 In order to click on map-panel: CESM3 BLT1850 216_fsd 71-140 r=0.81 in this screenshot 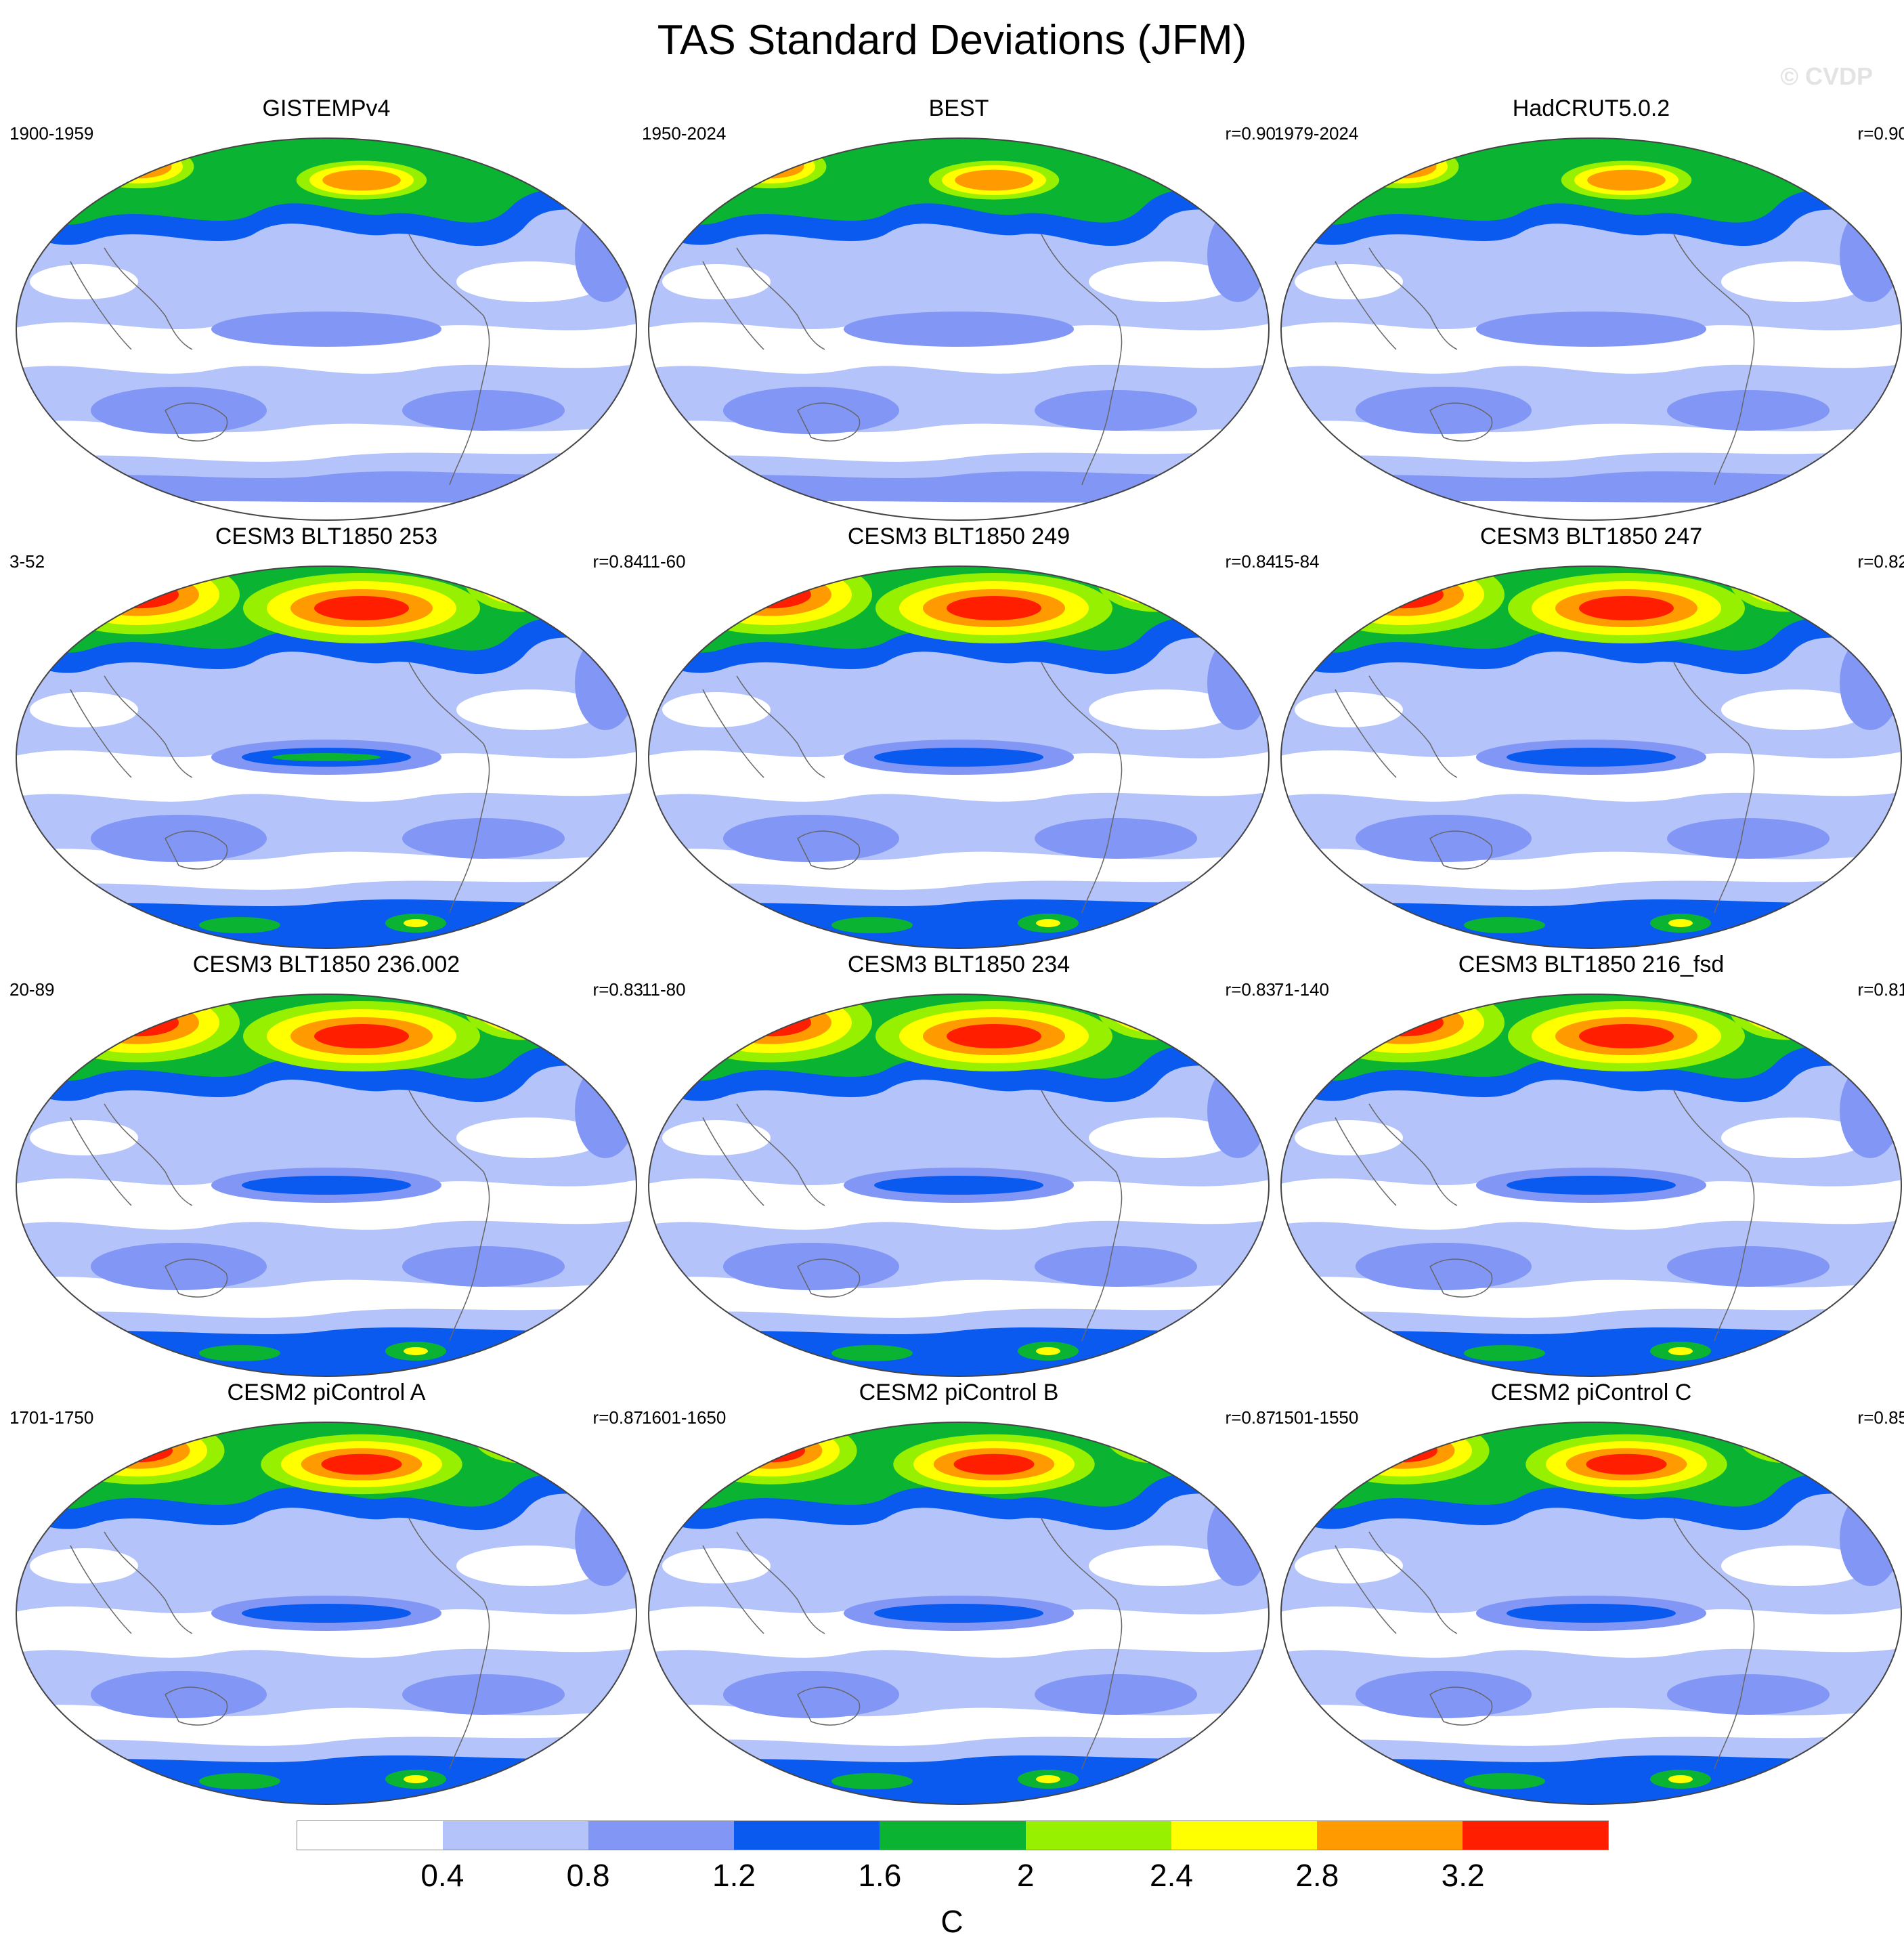, I will do `click(1589, 1165)`.